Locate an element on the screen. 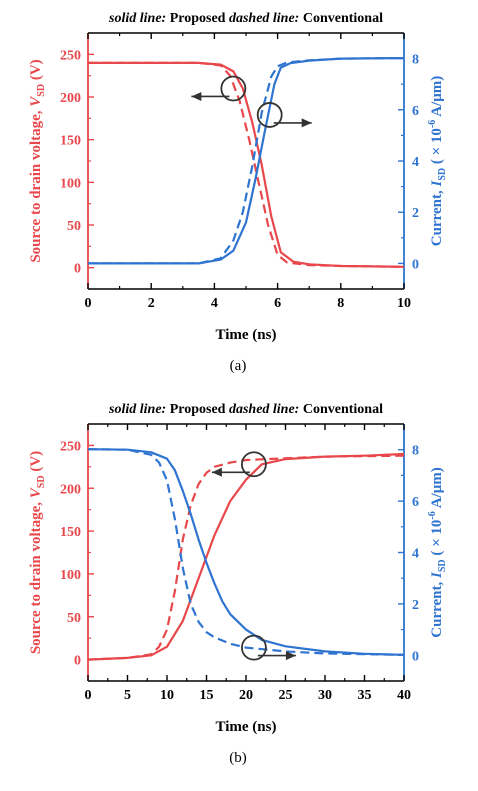  x-tick-label: 6 is located at coordinates (277, 303).